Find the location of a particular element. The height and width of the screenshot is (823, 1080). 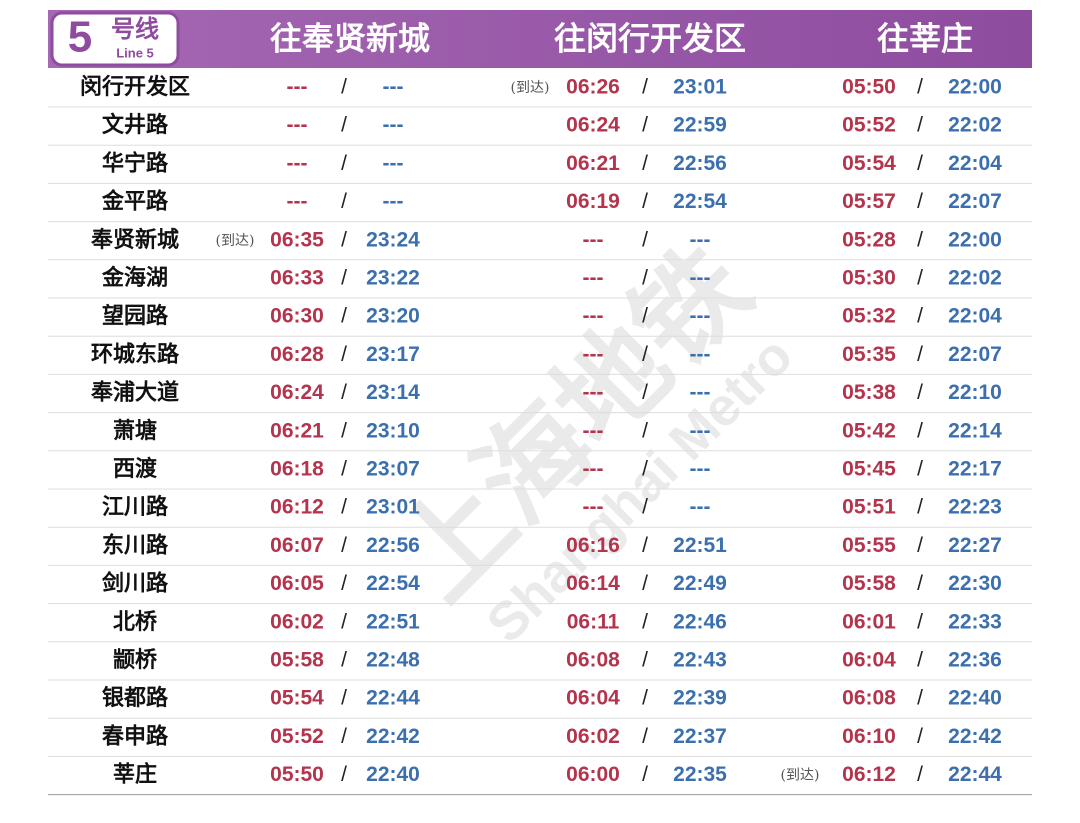

first-train: 06:07 is located at coordinates (297, 545).